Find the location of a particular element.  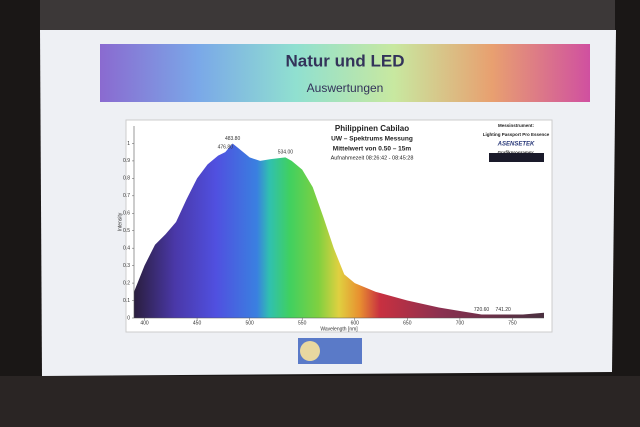

banner is located at coordinates (345, 73).